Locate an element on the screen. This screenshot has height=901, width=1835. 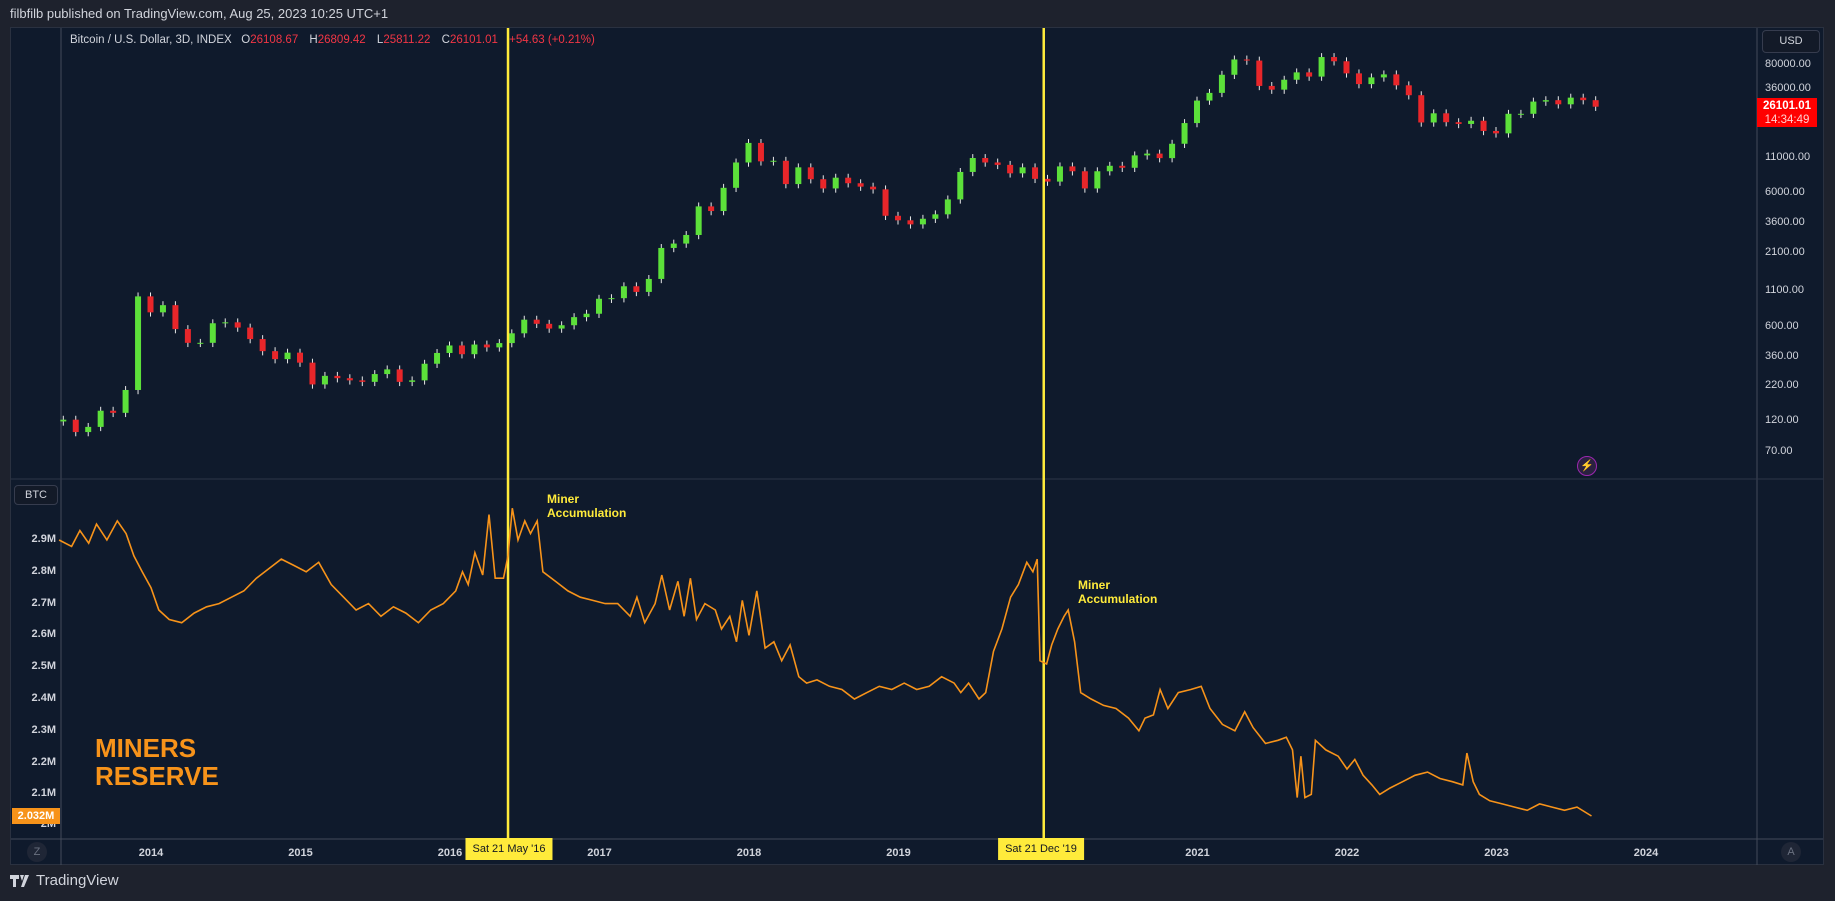
last-reserve-tag: 2.032M is located at coordinates (36, 816).